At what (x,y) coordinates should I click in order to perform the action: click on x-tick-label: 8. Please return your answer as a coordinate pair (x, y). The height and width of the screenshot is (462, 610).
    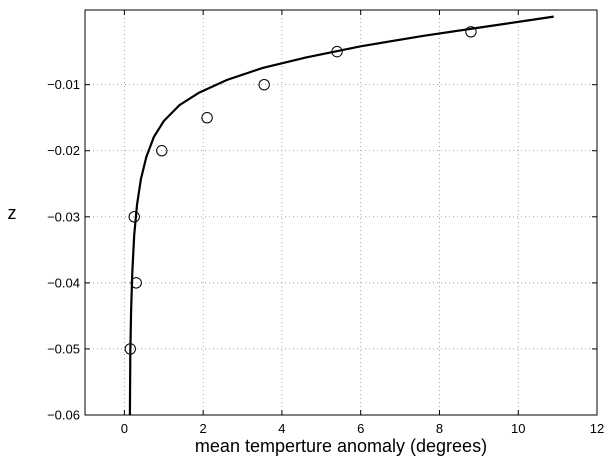
    Looking at the image, I should click on (439, 428).